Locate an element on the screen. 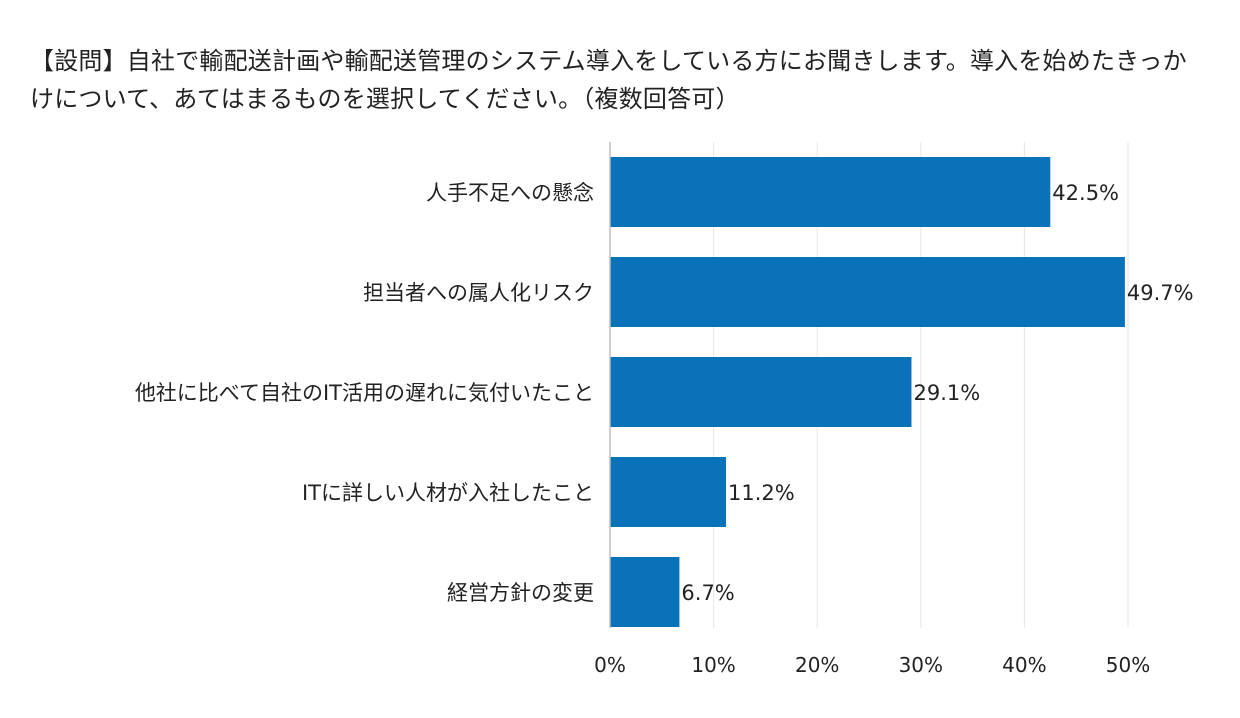 This screenshot has width=1240, height=718. category-label: ITに詳しい人材が入社したこと is located at coordinates (448, 493).